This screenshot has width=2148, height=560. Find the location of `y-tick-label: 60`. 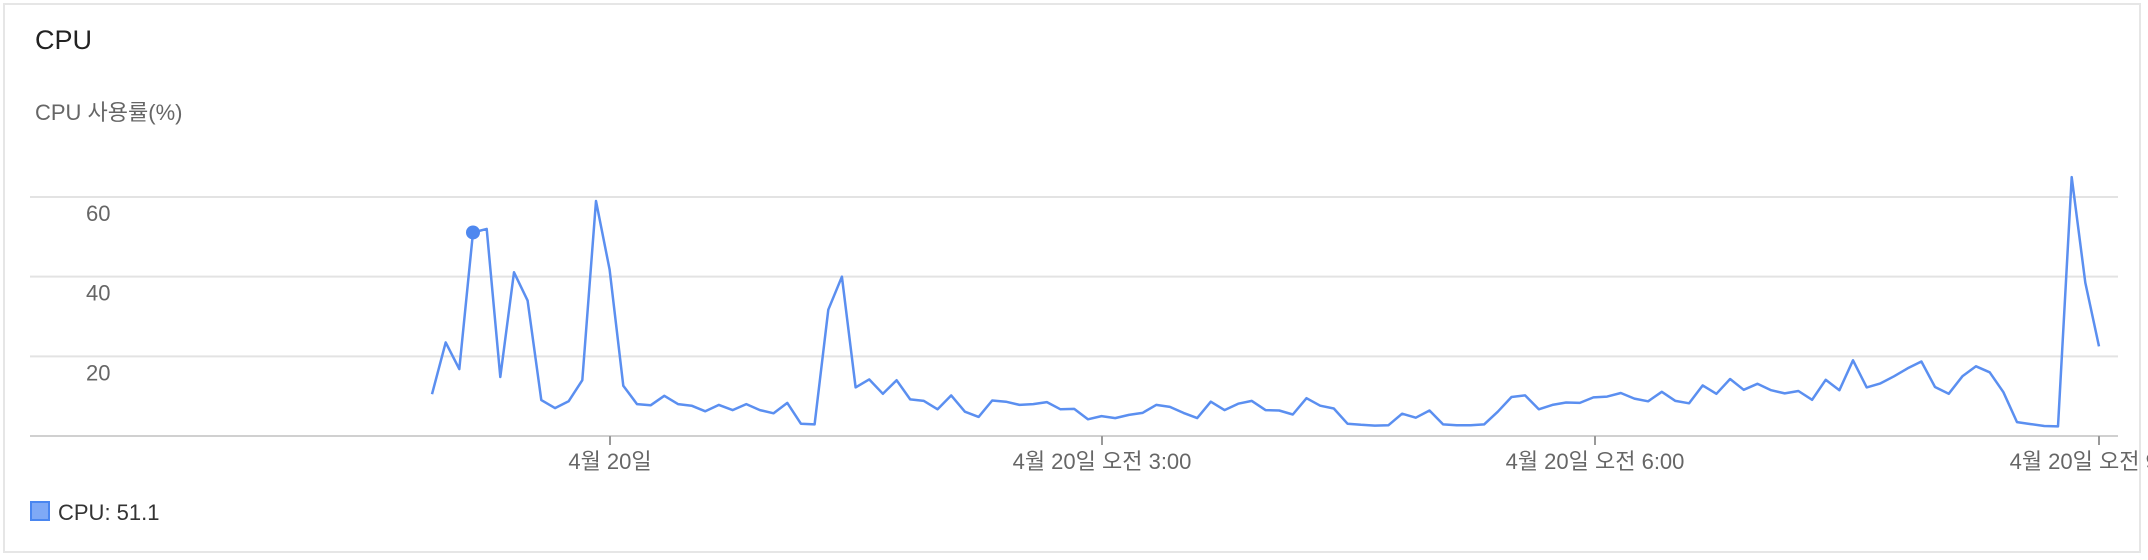

y-tick-label: 60 is located at coordinates (98, 213).